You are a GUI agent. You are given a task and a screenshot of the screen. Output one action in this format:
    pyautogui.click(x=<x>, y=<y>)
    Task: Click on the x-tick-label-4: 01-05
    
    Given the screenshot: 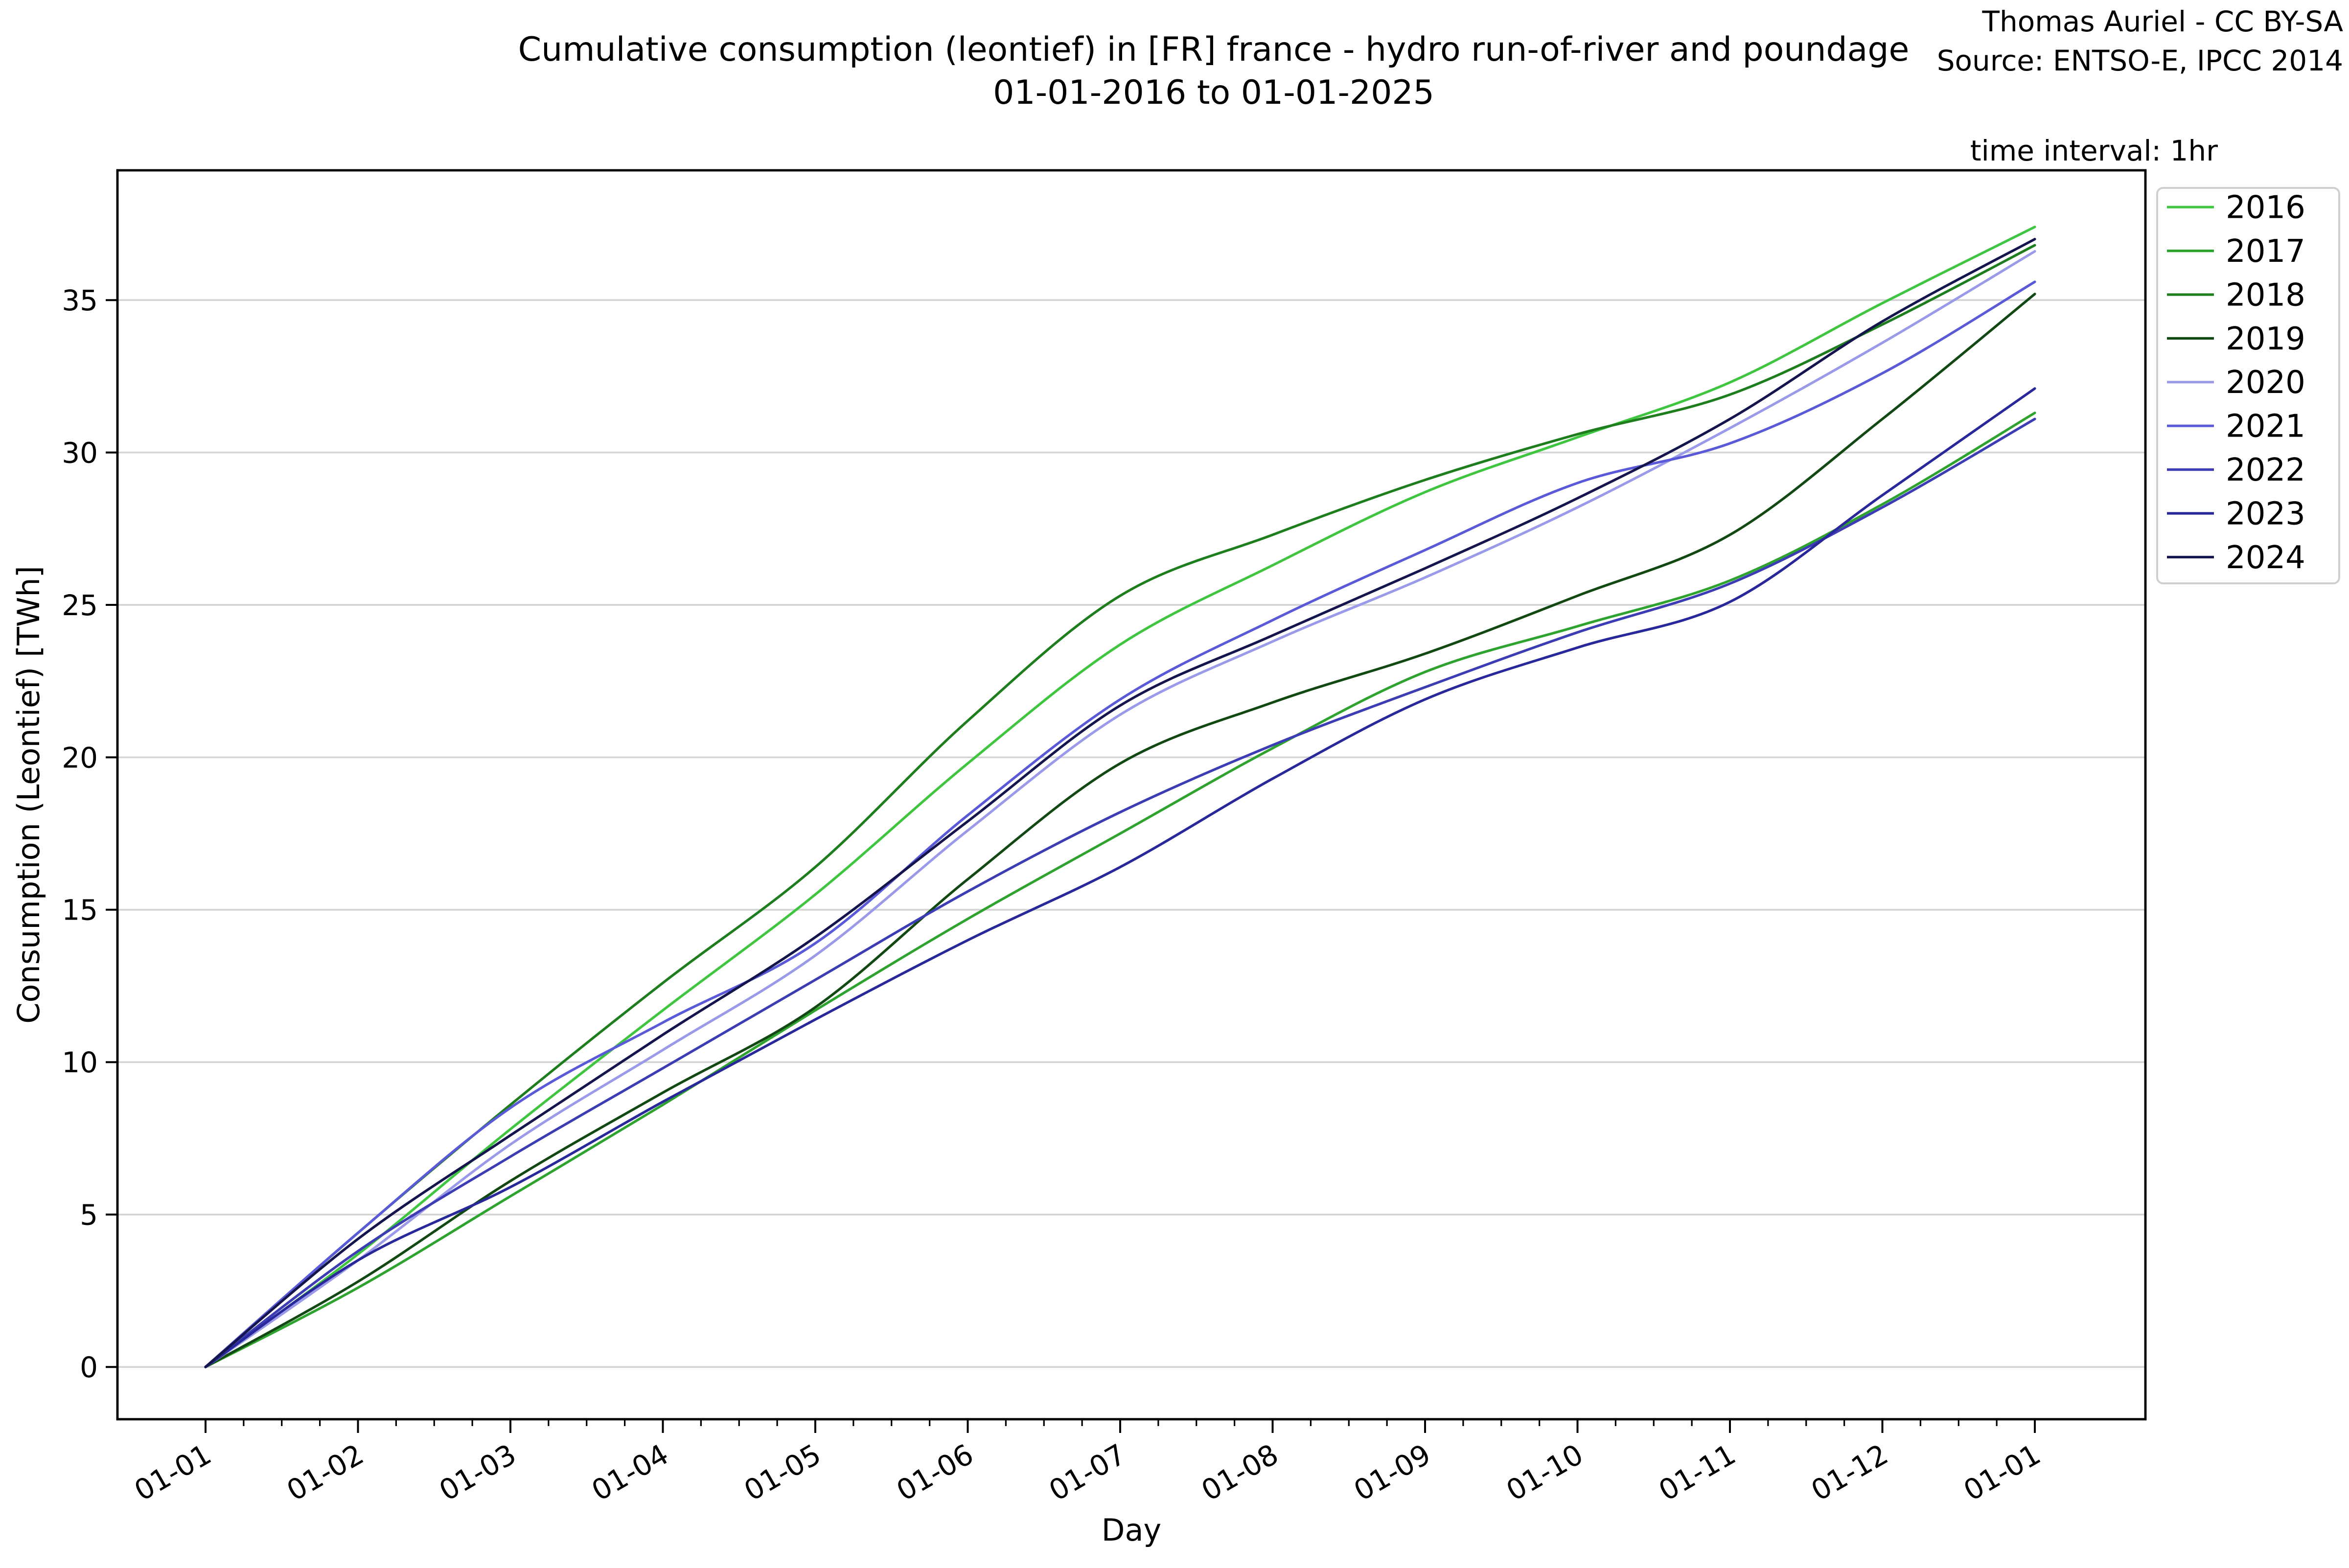 What is the action you would take?
    pyautogui.click(x=782, y=1472)
    